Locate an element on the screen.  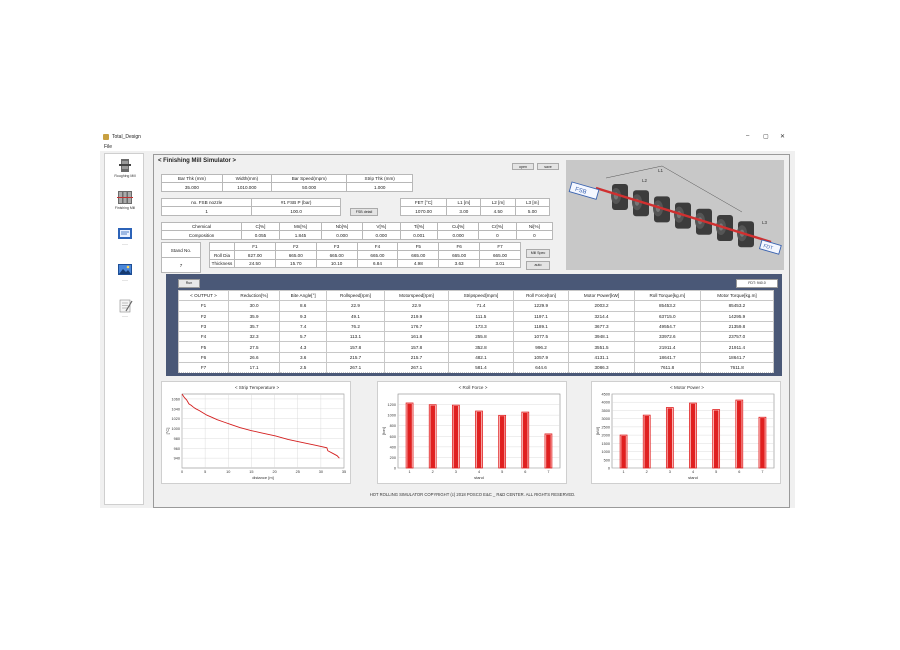
x-tick-label: 2 is located at coordinates (433, 472).